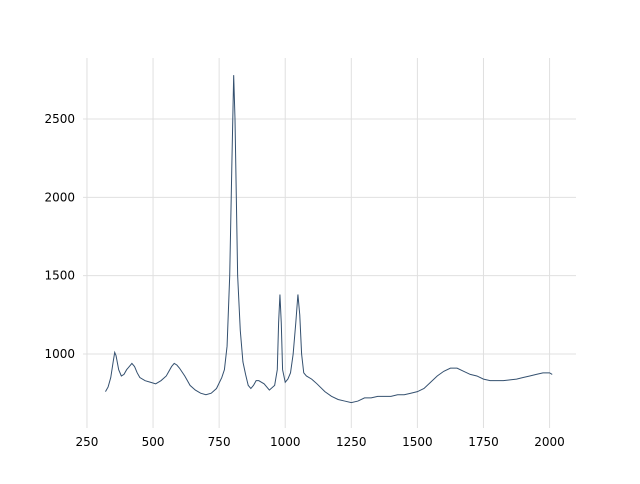  Describe the element at coordinates (87, 442) in the screenshot. I see `x-tick-label: 250` at that location.